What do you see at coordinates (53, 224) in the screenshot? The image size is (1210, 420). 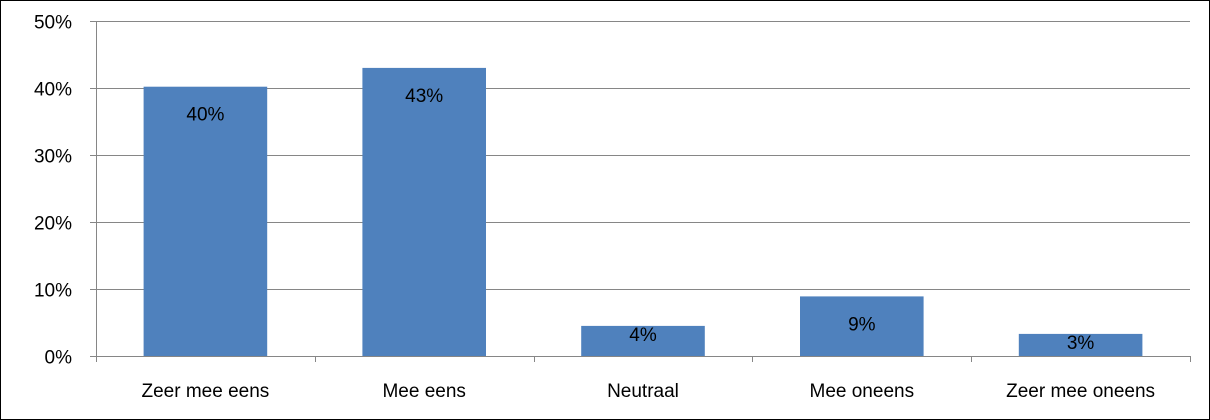 I see `y-tick-label: 20%` at bounding box center [53, 224].